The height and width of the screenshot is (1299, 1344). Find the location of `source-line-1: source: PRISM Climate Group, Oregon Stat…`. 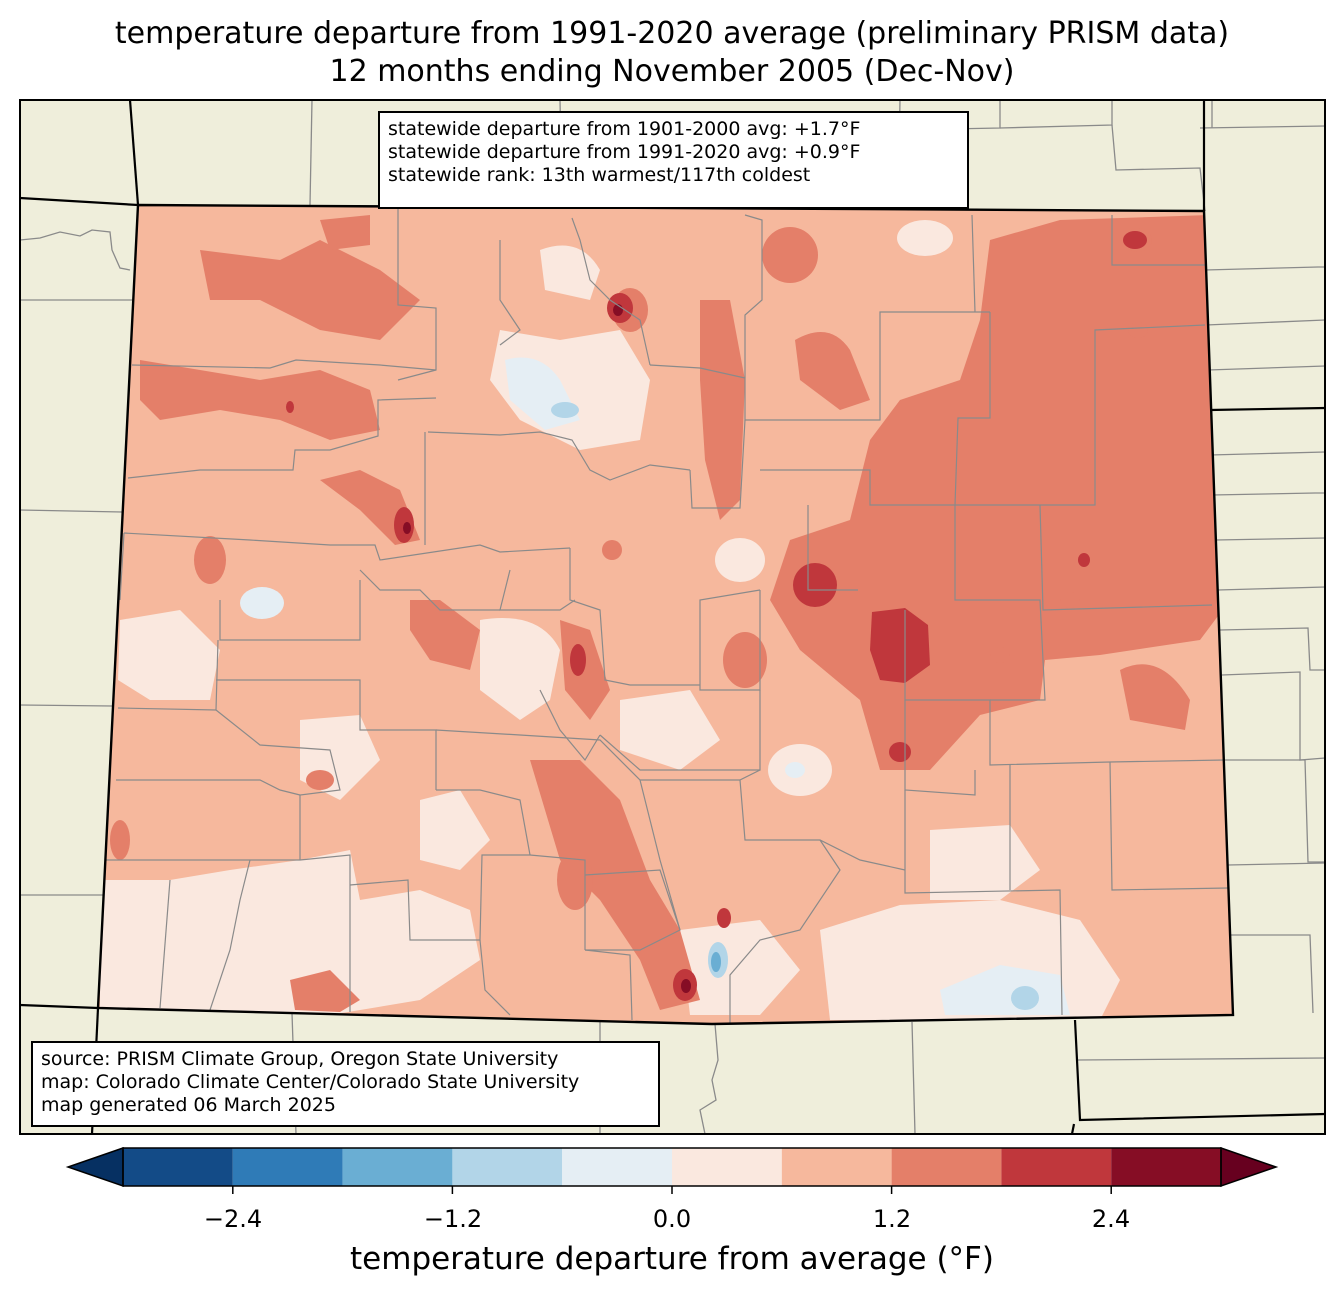

source-line-1: source: PRISM Climate Group, Oregon Stat… is located at coordinates (300, 1059).